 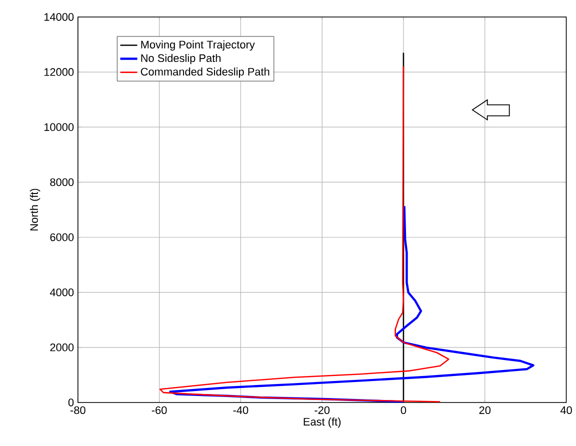 I want to click on y-tick-label: 12000, so click(x=59, y=72).